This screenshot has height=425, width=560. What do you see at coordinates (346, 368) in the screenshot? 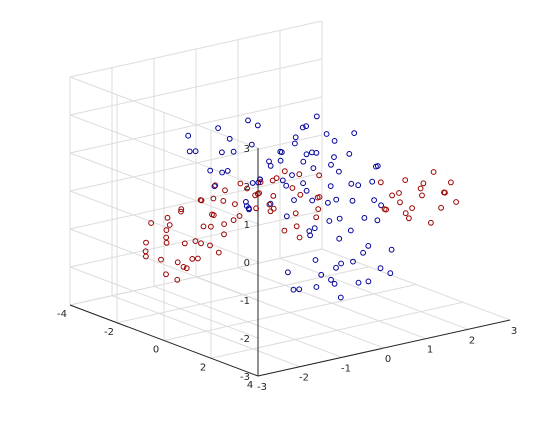
I see `x-tick-label: -1` at bounding box center [346, 368].